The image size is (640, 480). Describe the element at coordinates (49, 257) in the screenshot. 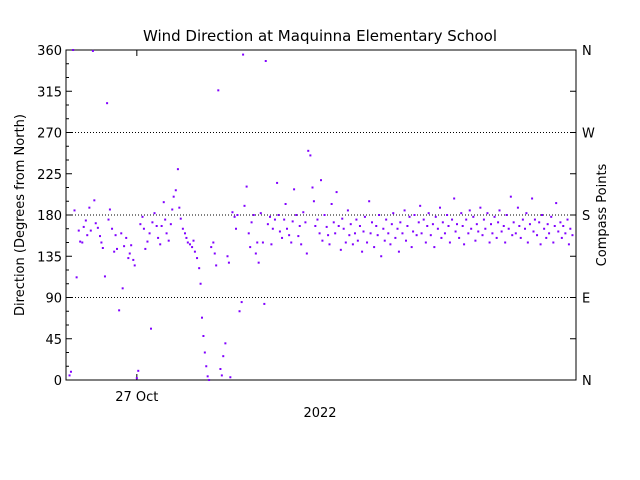

I see `y-tick-label-135: 135` at that location.